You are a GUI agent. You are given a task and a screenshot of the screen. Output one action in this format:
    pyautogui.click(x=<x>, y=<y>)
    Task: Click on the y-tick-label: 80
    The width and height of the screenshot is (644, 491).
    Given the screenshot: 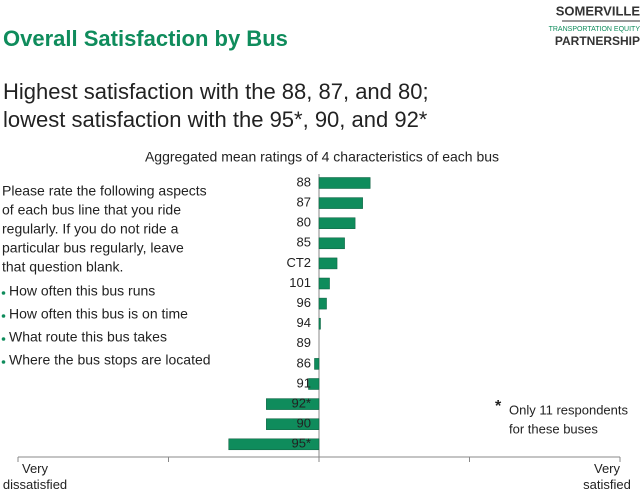 What is the action you would take?
    pyautogui.click(x=304, y=222)
    